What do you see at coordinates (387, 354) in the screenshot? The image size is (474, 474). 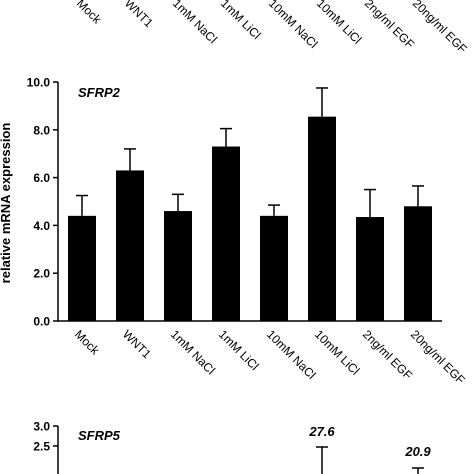 I see `x-tick-label-2ng-ml-egf: 2ng/ml EGF` at bounding box center [387, 354].